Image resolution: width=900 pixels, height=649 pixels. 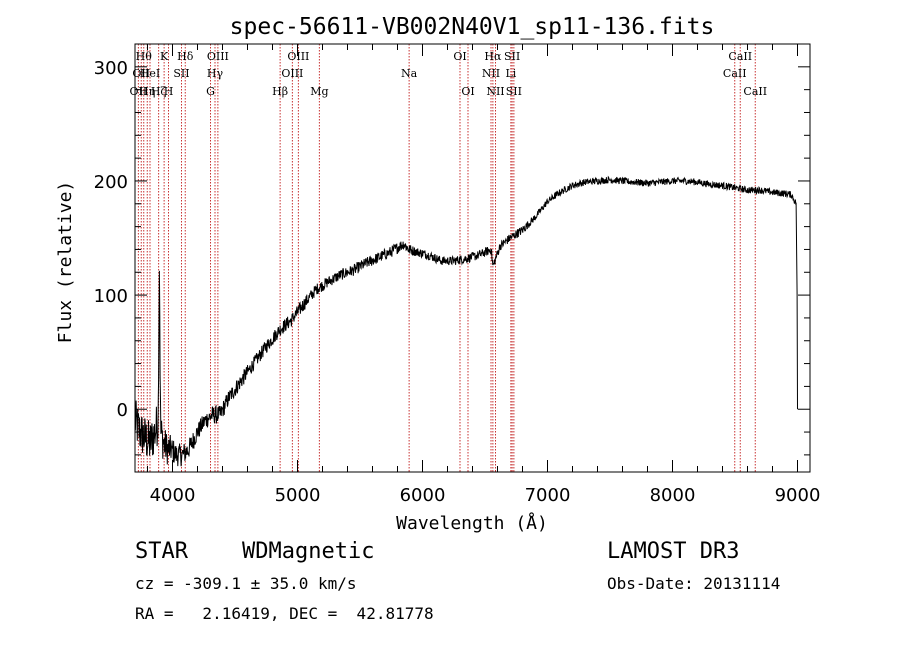 I want to click on spectral-line-label: Hγ, so click(x=215, y=73).